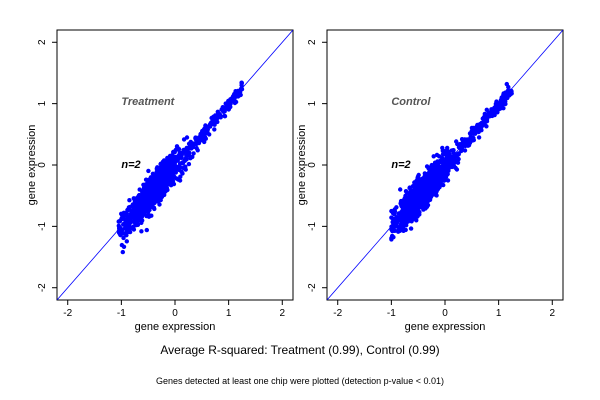  What do you see at coordinates (148, 102) in the screenshot?
I see `group-label: Treatment` at bounding box center [148, 102].